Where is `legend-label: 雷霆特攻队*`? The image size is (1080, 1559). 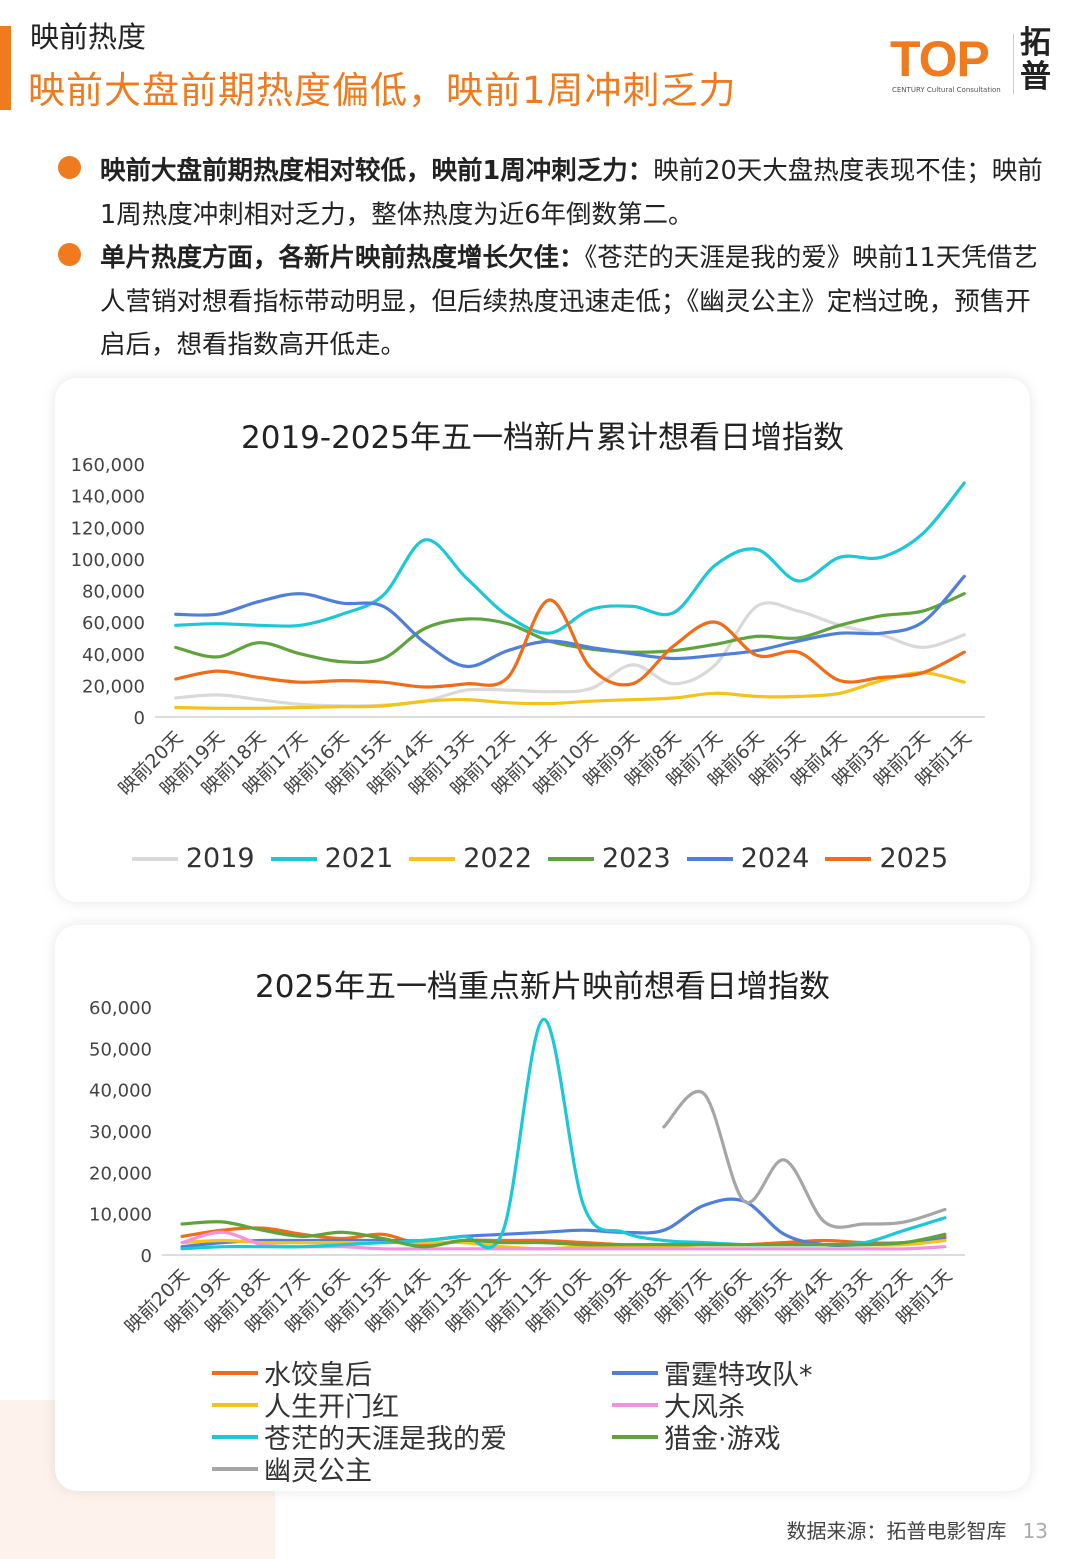
legend-label: 雷霆特攻队* is located at coordinates (738, 1375).